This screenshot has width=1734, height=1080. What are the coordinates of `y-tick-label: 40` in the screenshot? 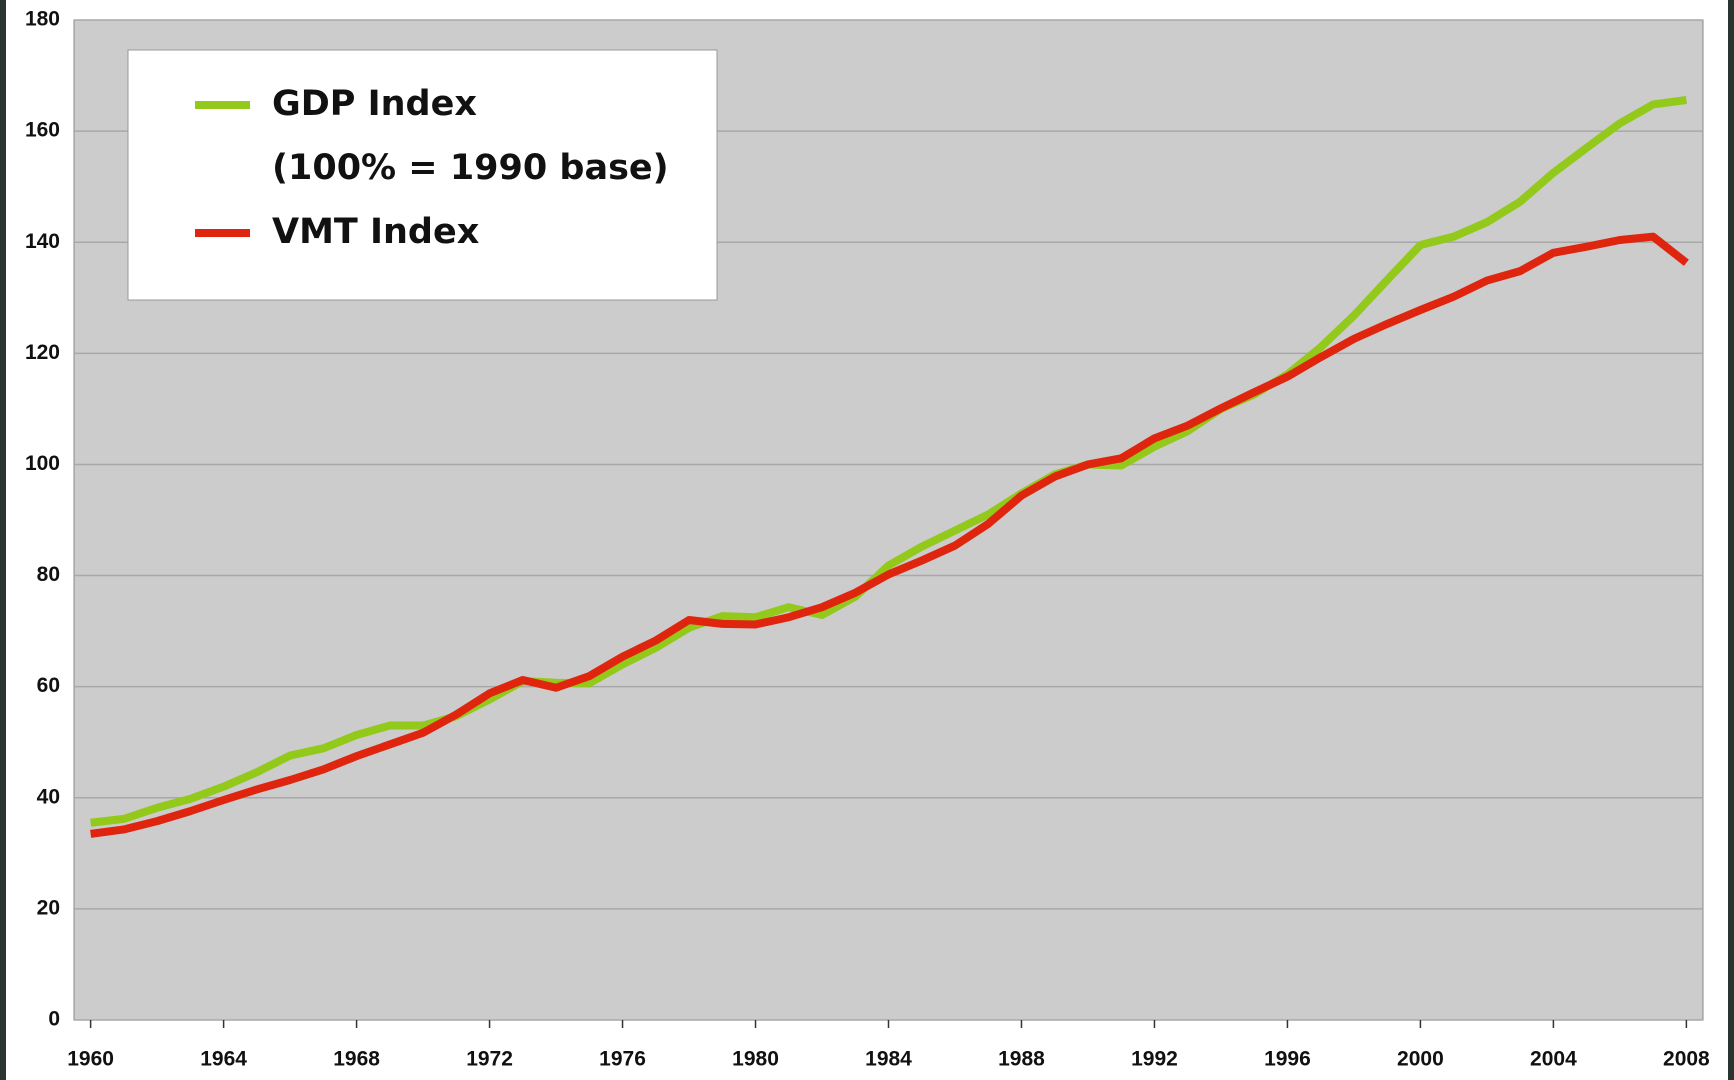 It's located at (48, 796).